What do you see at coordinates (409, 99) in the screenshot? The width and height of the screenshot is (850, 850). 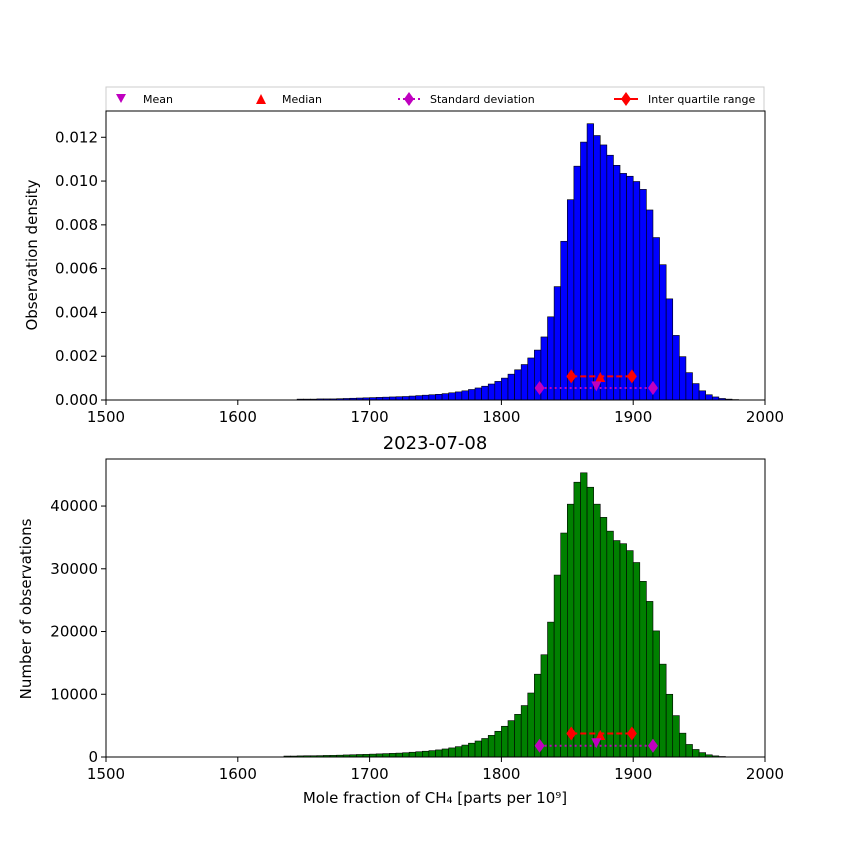 I see `std-marker-icon` at bounding box center [409, 99].